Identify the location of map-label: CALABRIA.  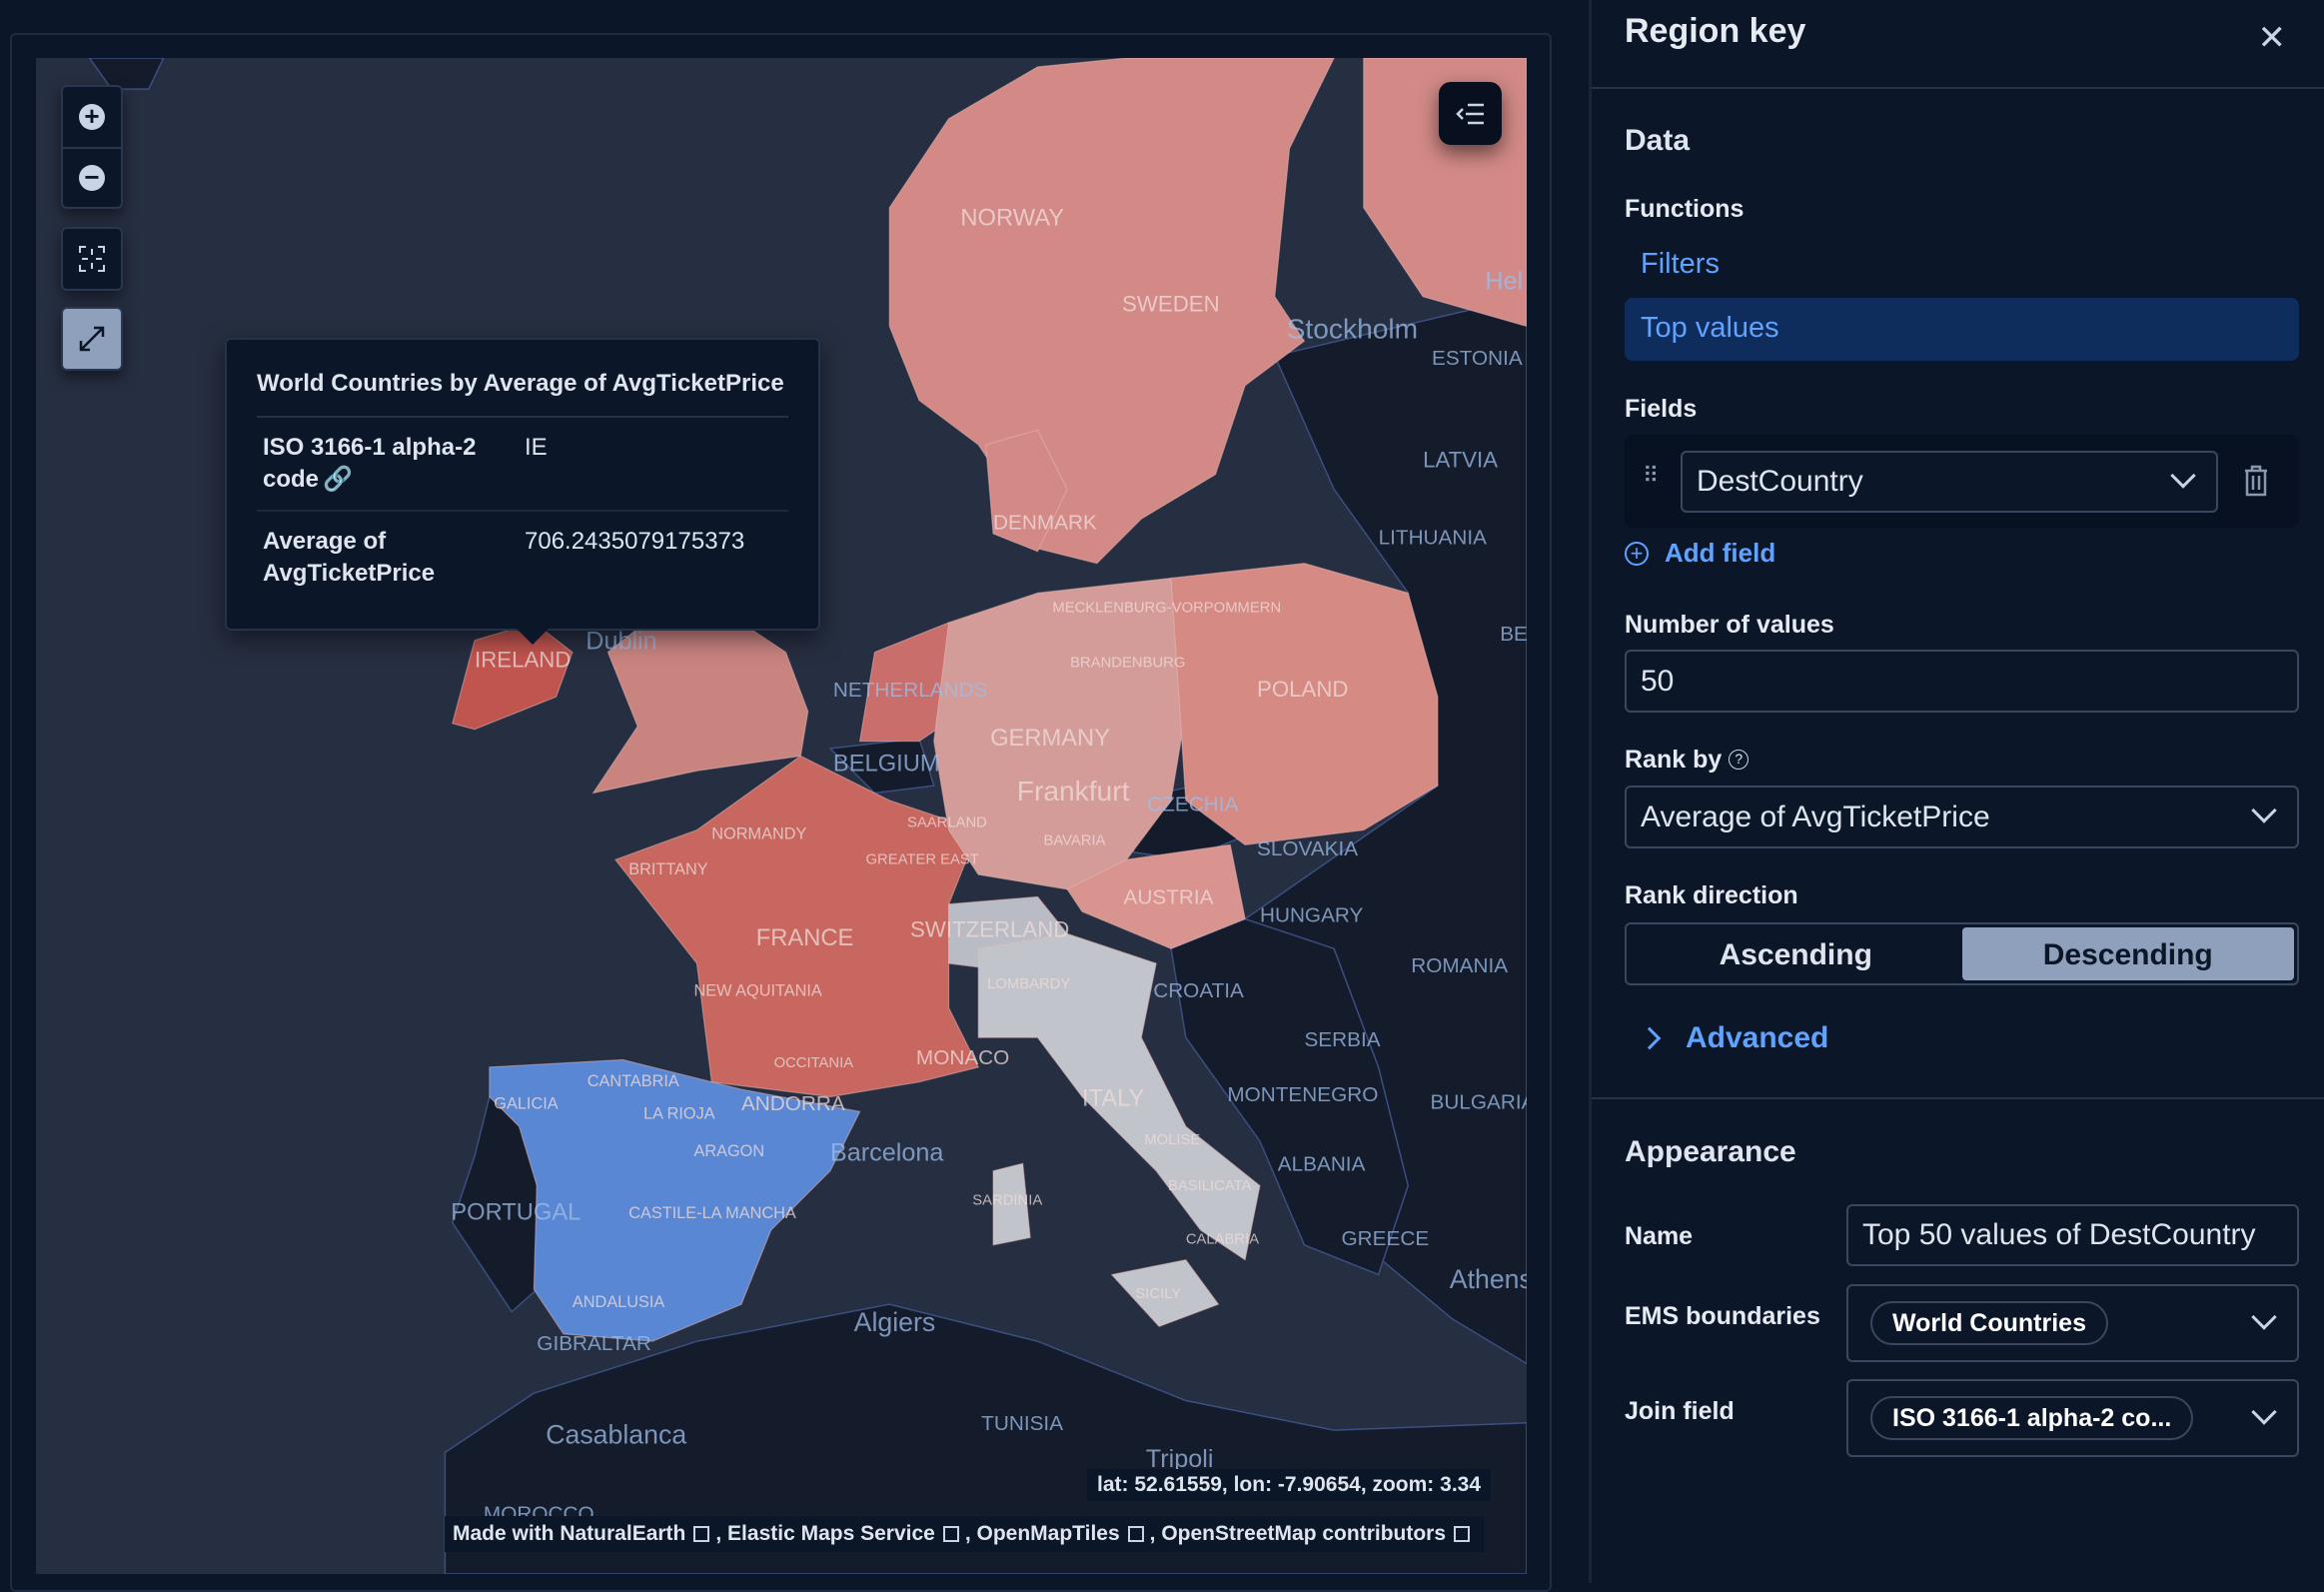
(1222, 1239).